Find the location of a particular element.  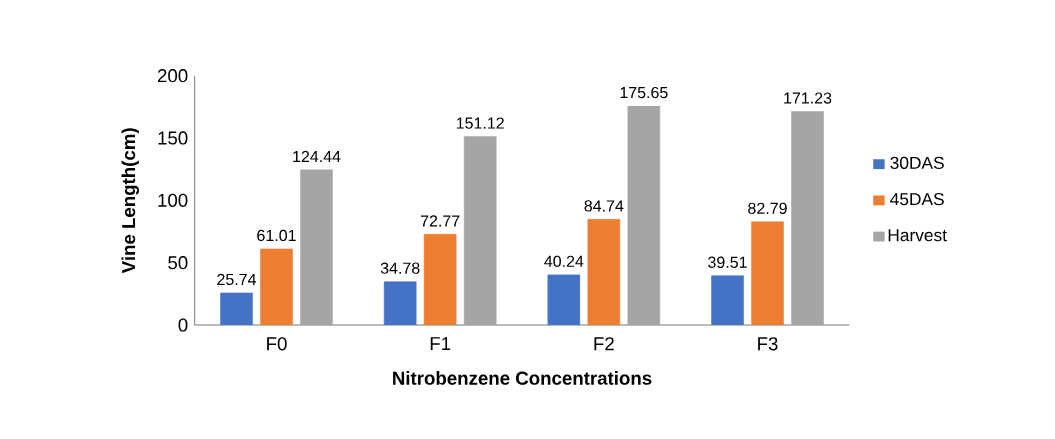

data-label: 124.44 is located at coordinates (317, 156).